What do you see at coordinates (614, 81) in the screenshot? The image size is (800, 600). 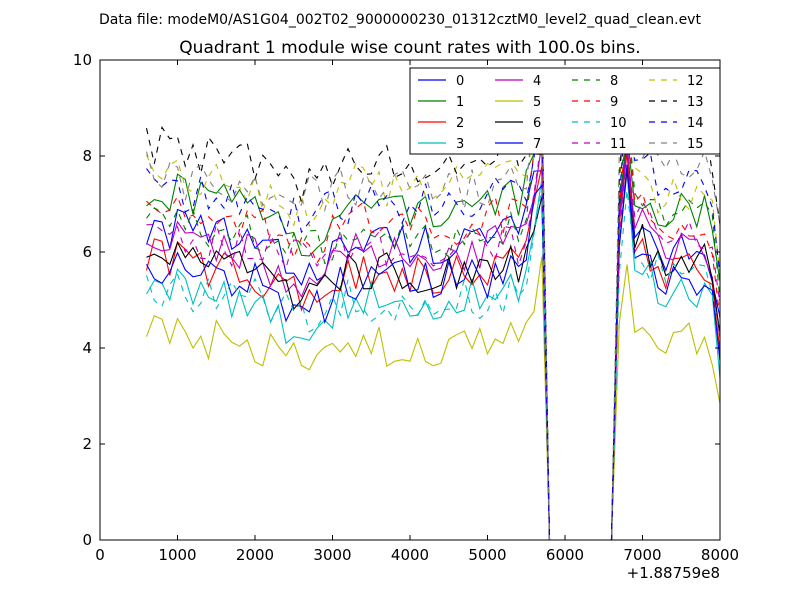 I see `legend-label: 8` at bounding box center [614, 81].